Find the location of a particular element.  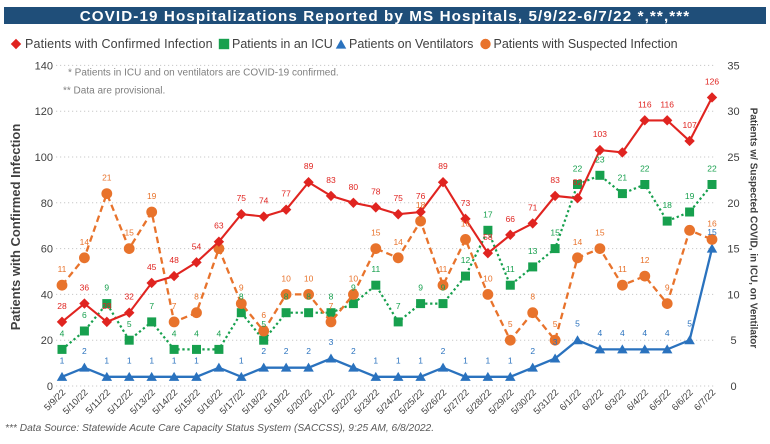

svg-text: 48 is located at coordinates (174, 260).